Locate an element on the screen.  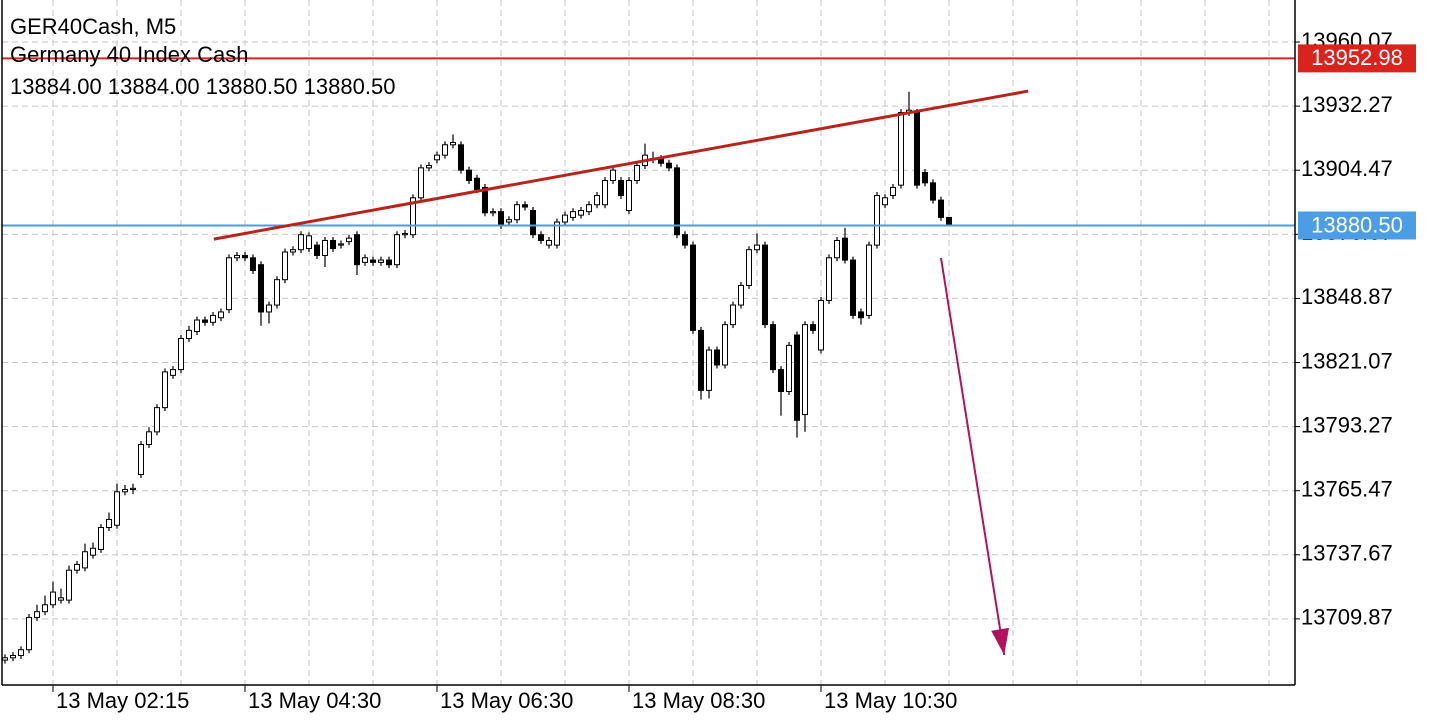
ohlc-high: 13884.00 is located at coordinates (154, 86).